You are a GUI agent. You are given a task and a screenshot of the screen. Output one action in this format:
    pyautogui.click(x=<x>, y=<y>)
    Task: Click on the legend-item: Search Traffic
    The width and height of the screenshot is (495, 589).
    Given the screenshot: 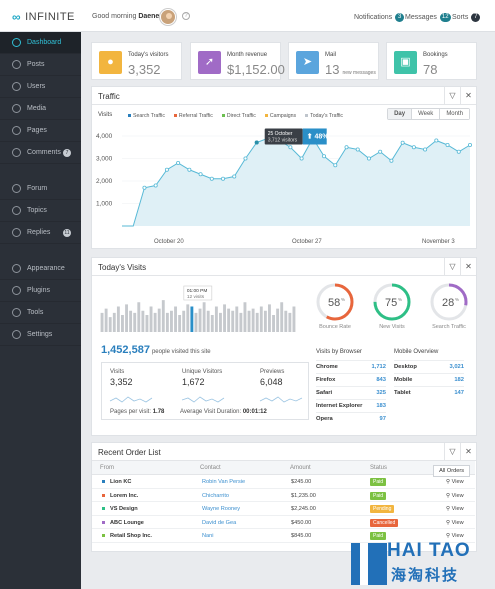 What is the action you would take?
    pyautogui.click(x=146, y=116)
    